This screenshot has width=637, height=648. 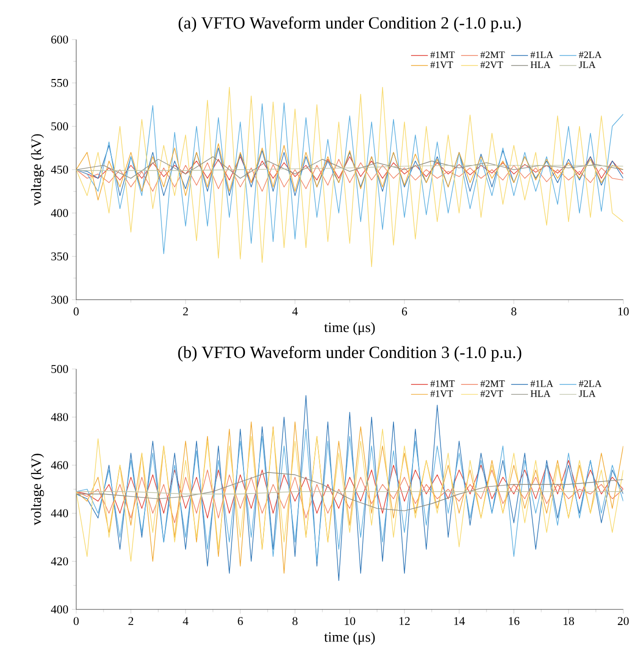 What do you see at coordinates (459, 621) in the screenshot?
I see `x-tick-label: 14` at bounding box center [459, 621].